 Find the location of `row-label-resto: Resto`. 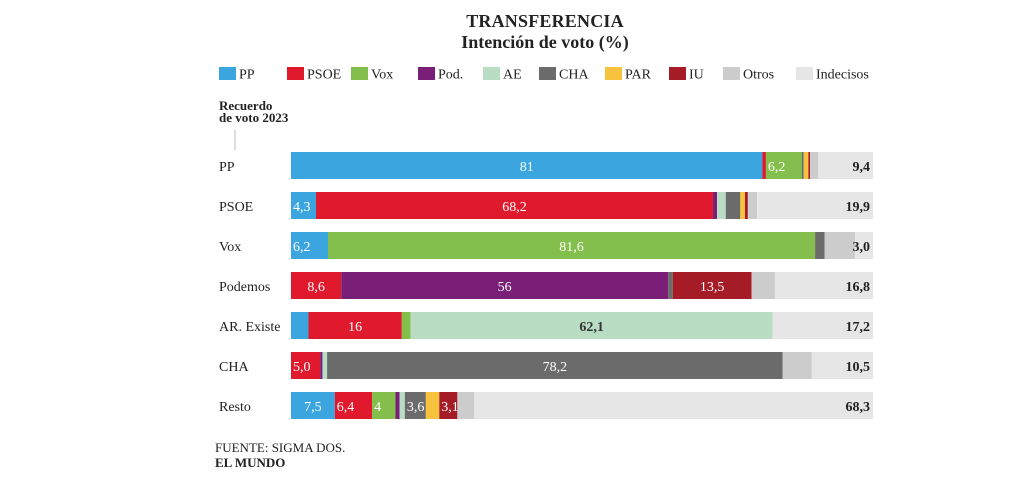

row-label-resto: Resto is located at coordinates (235, 407).